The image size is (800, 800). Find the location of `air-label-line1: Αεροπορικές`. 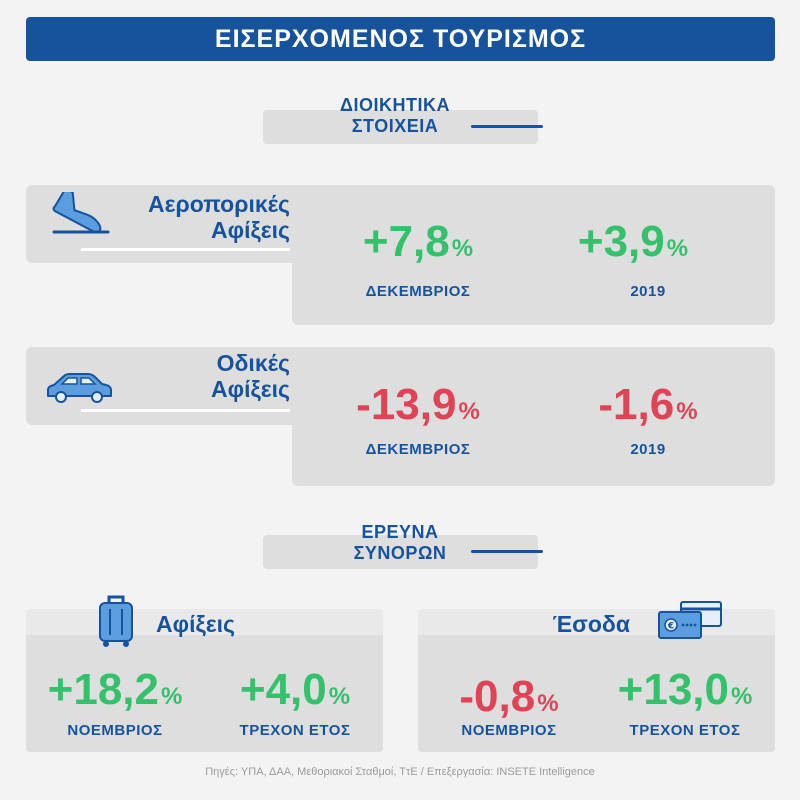

air-label-line1: Αεροπορικές is located at coordinates (219, 204).